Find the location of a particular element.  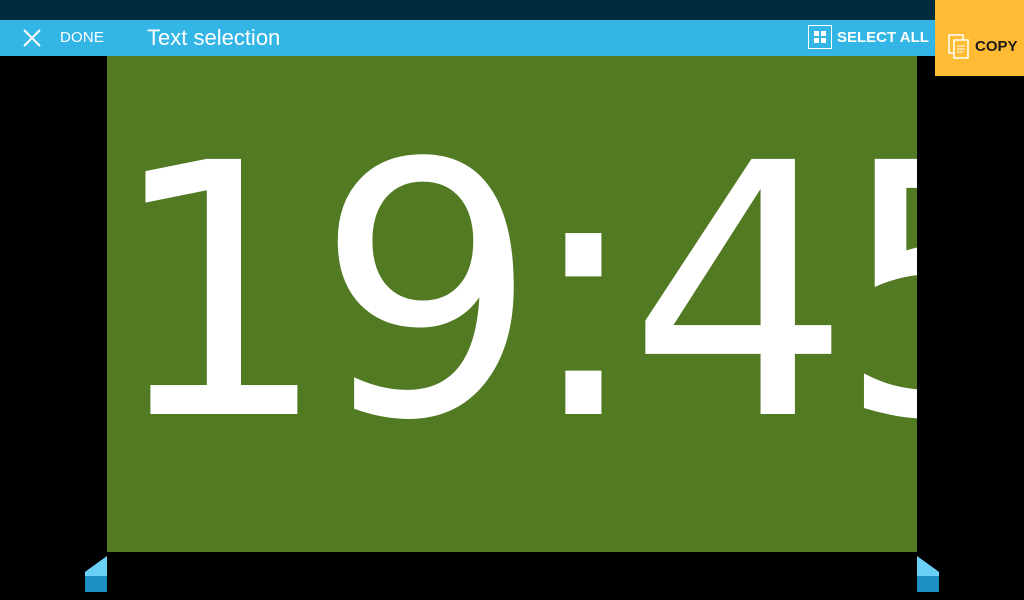

selection-end-handle is located at coordinates (928, 574).